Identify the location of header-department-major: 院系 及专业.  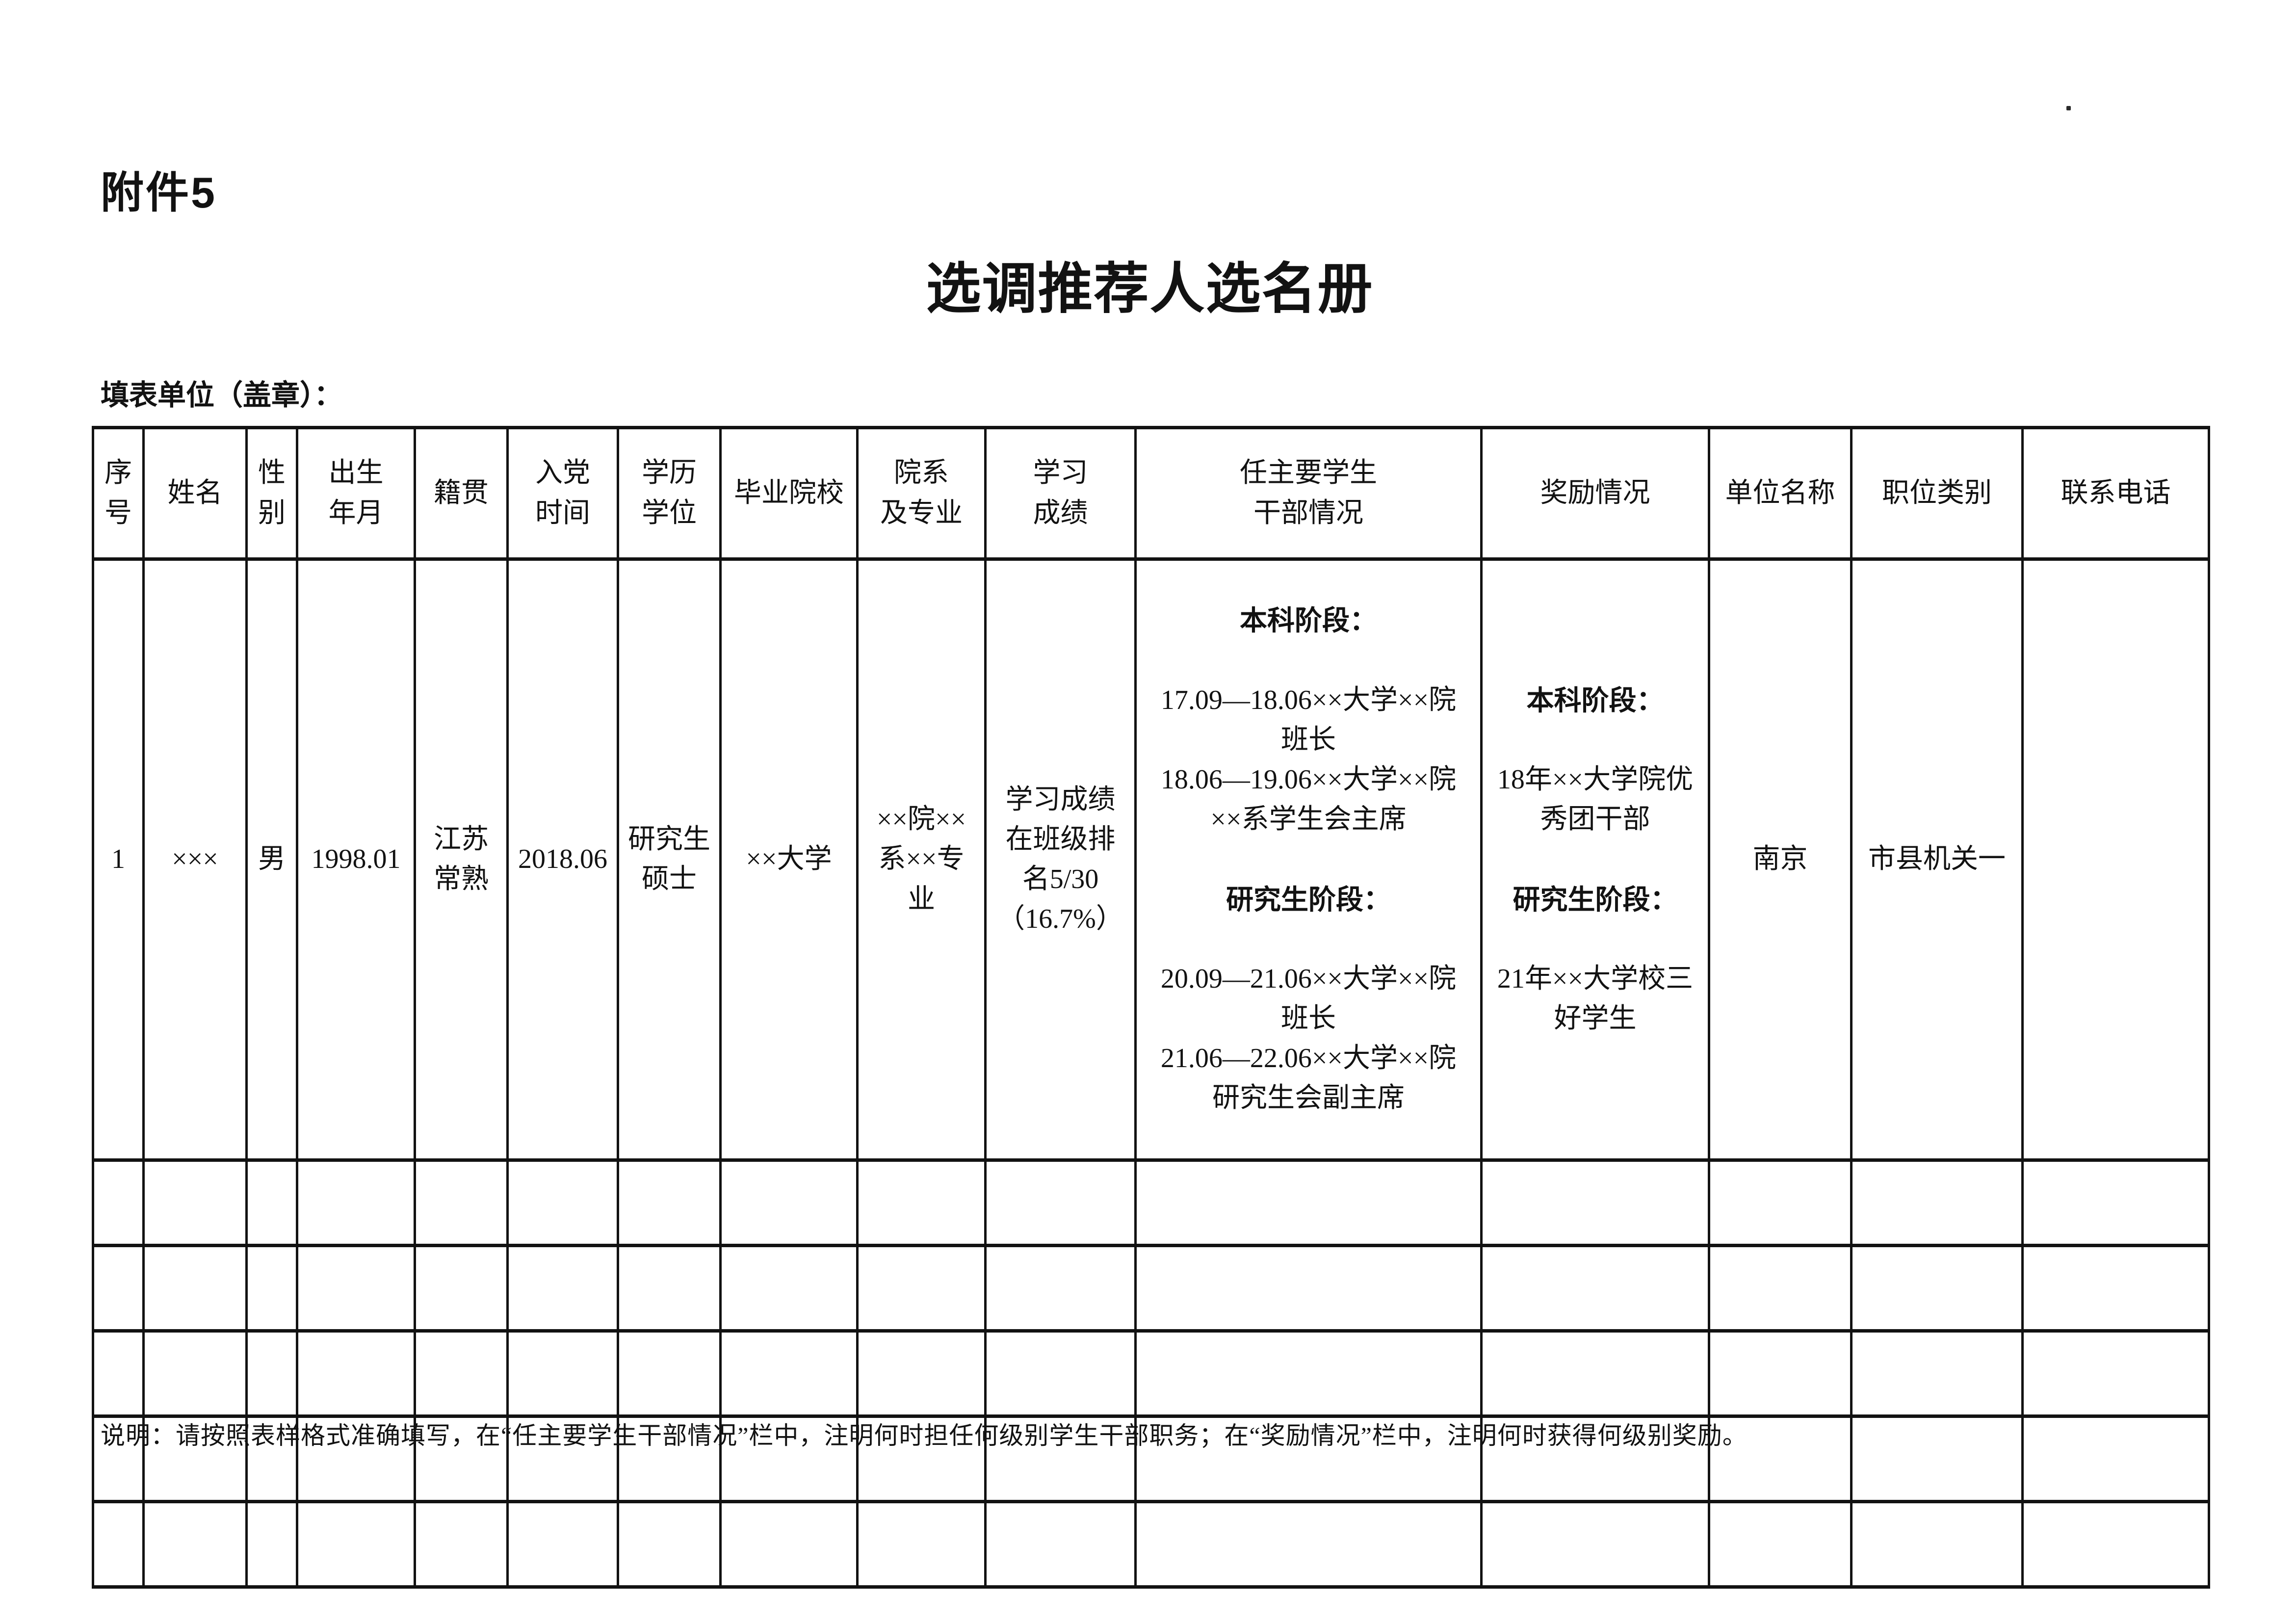
(921, 493).